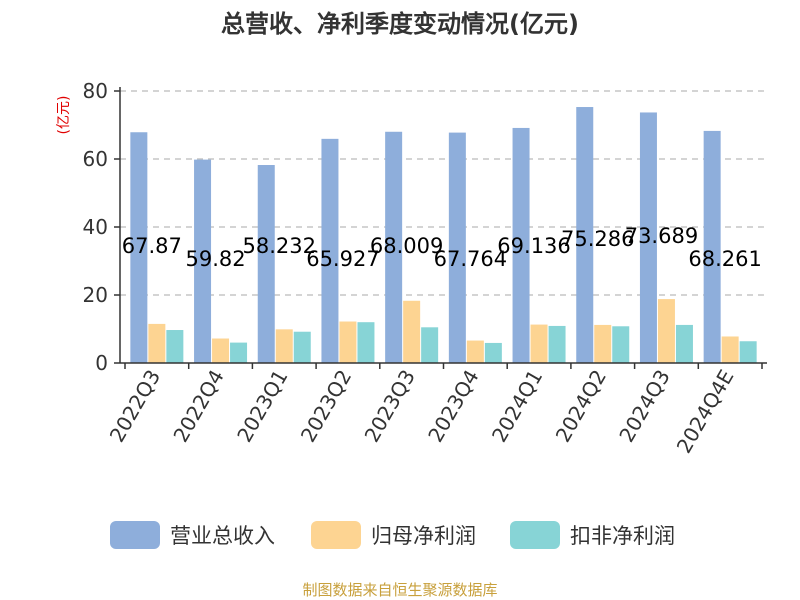  Describe the element at coordinates (198, 406) in the screenshot. I see `x-tick-label: 2022Q4` at that location.